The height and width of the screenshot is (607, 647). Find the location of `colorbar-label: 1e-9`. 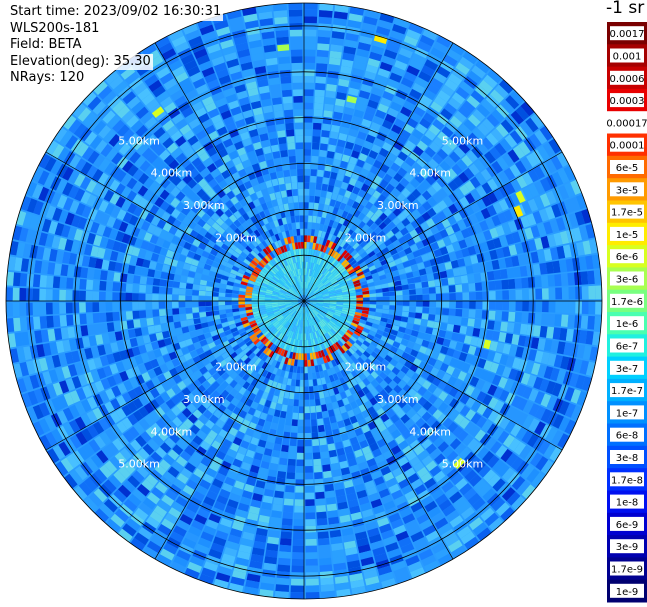

colorbar-label: 1e-9 is located at coordinates (627, 592).